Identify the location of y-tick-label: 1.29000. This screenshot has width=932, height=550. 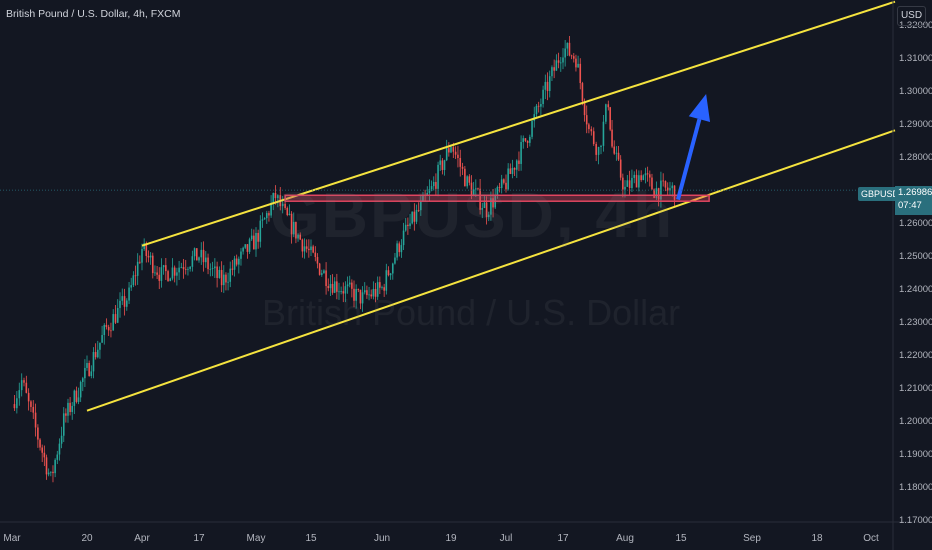
(915, 124).